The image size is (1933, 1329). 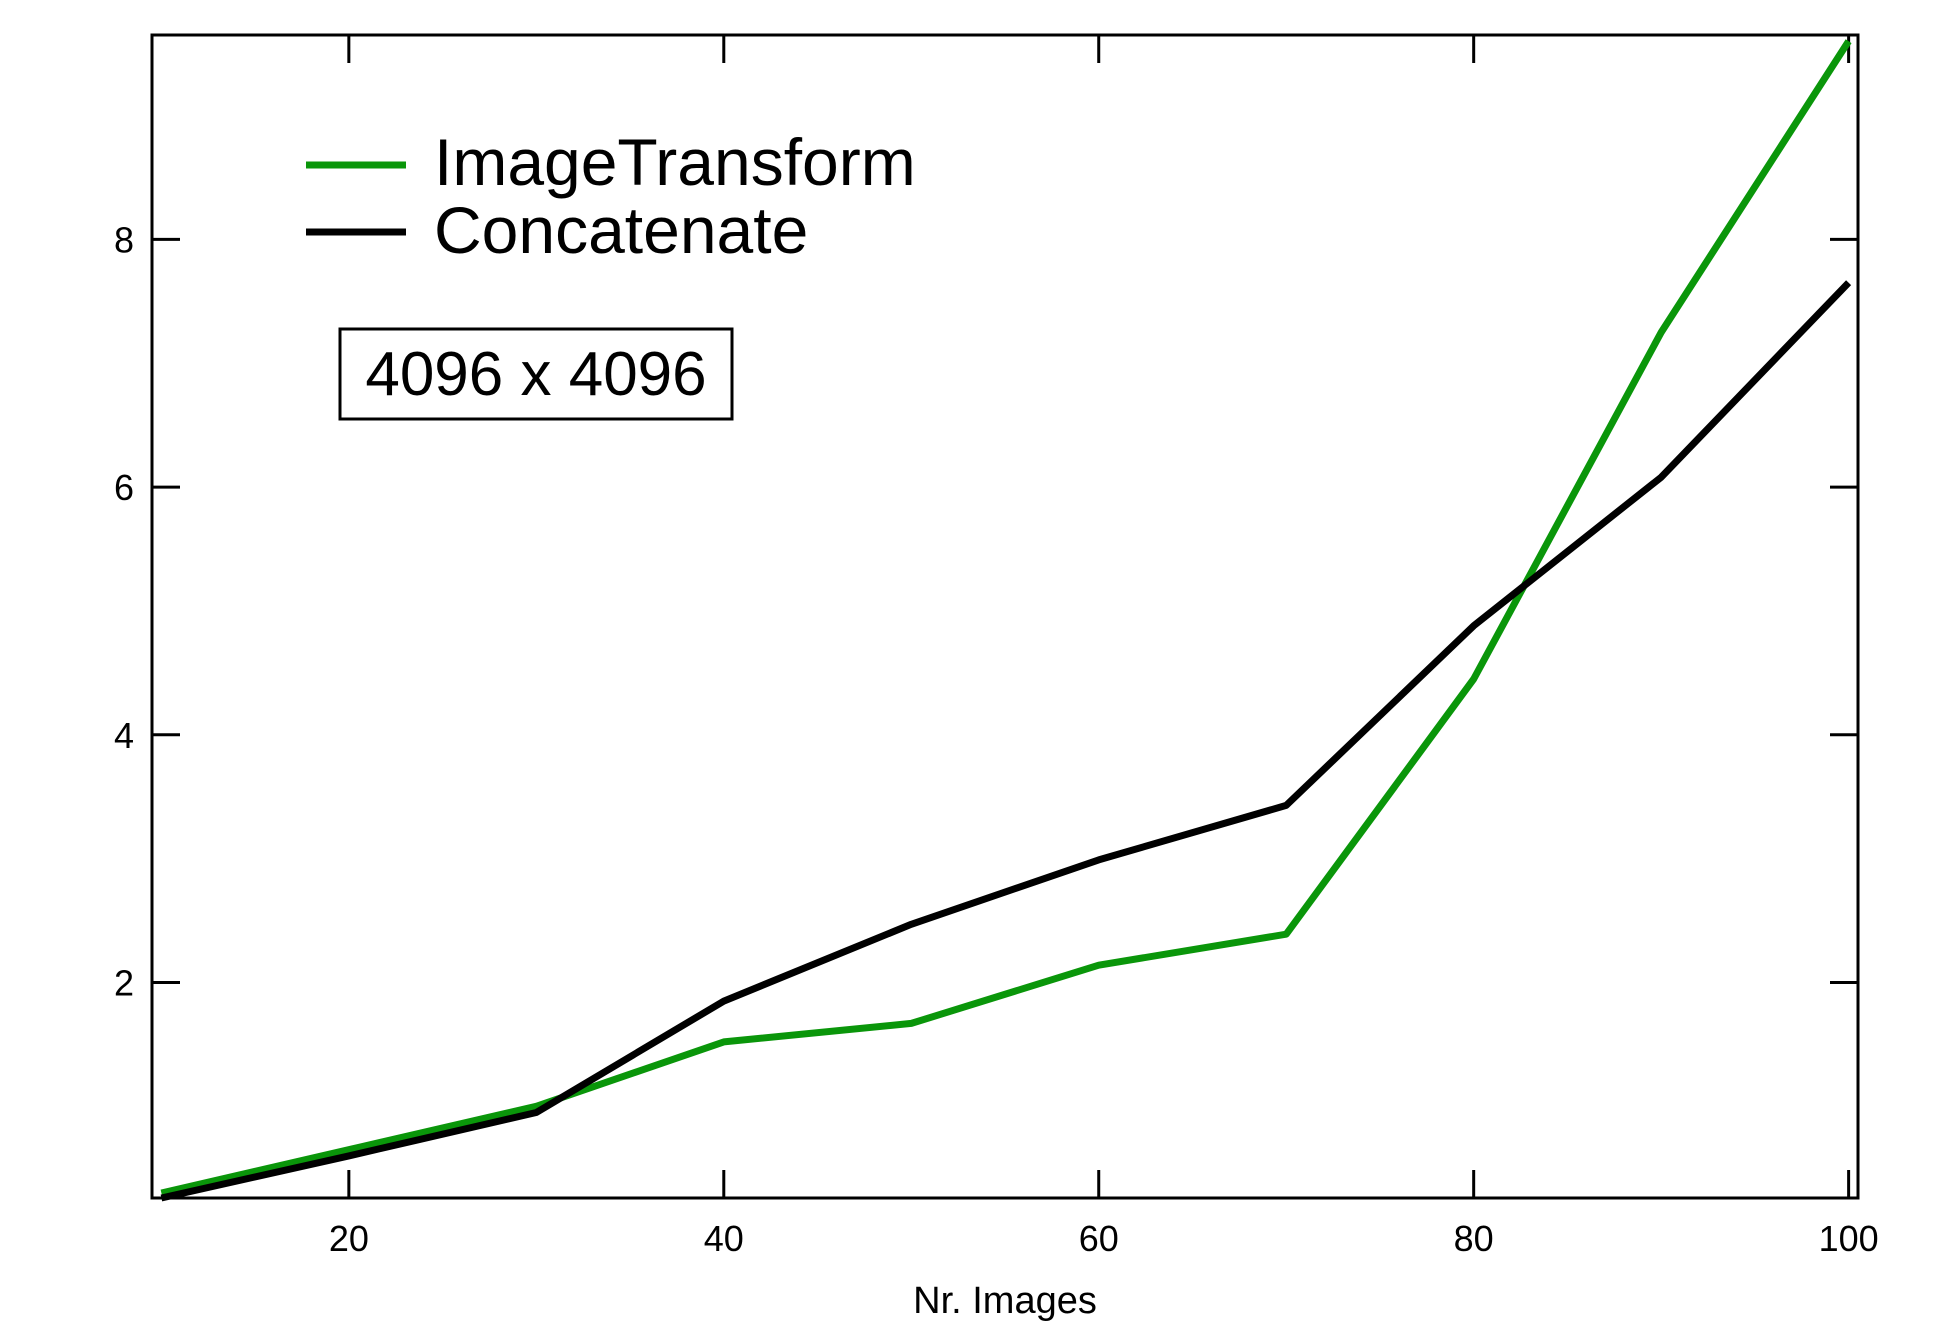 I want to click on y-tick-label: 2, so click(x=124, y=982).